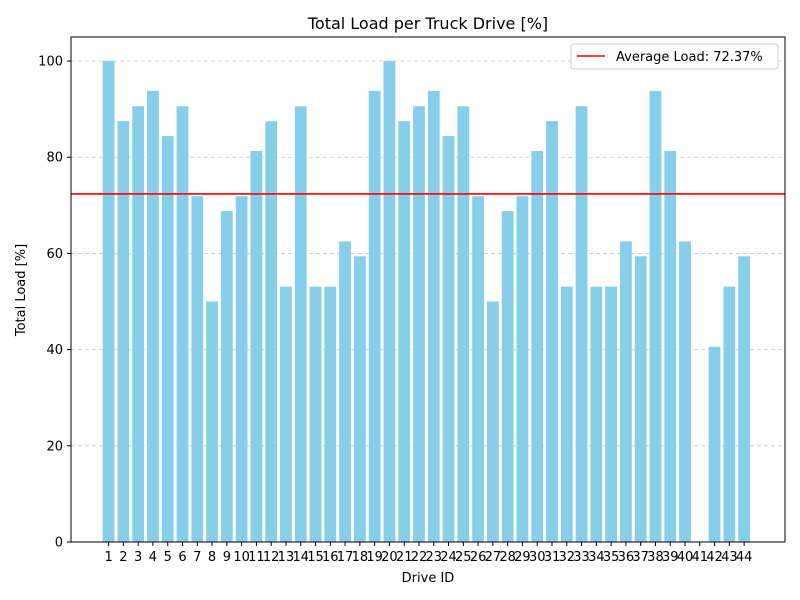 The width and height of the screenshot is (800, 600). What do you see at coordinates (640, 557) in the screenshot?
I see `x-tick-label: 37` at bounding box center [640, 557].